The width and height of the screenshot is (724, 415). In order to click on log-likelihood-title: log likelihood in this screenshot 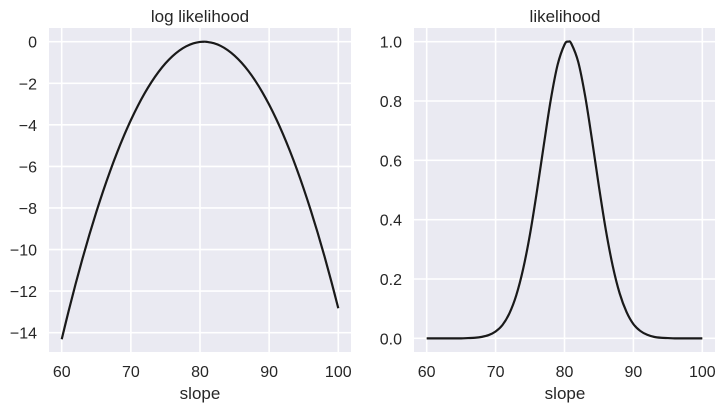, I will do `click(200, 16)`.